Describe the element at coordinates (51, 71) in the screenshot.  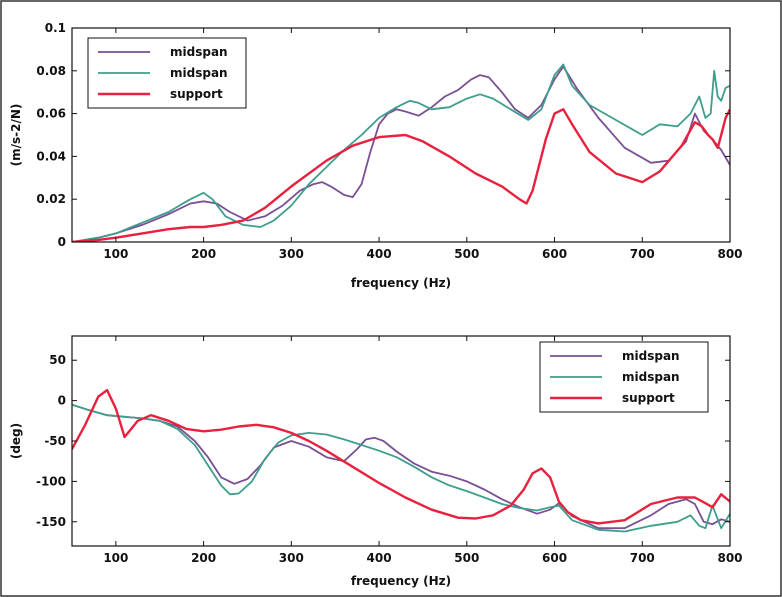
I see `magnitude-y-tick-label: 0.08` at that location.